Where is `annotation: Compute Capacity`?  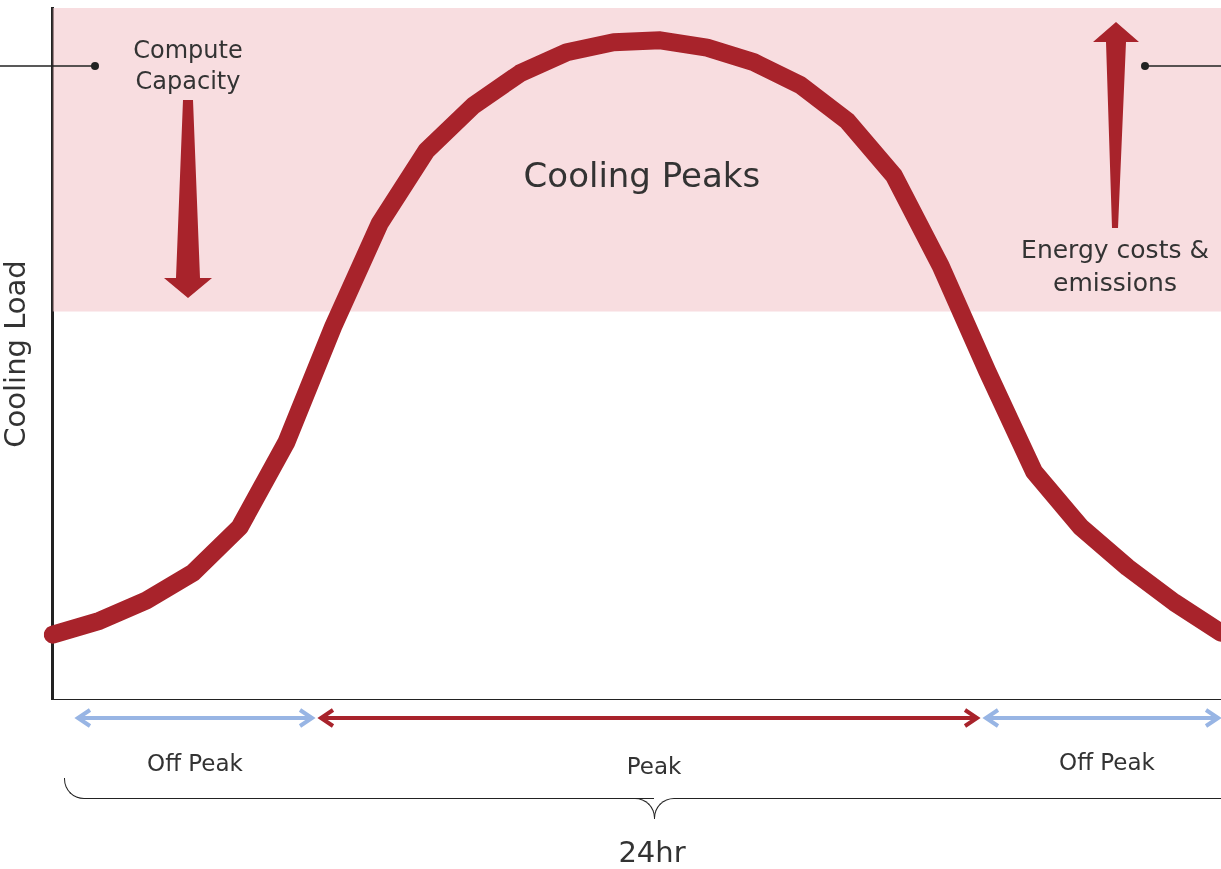 annotation: Compute Capacity is located at coordinates (188, 65).